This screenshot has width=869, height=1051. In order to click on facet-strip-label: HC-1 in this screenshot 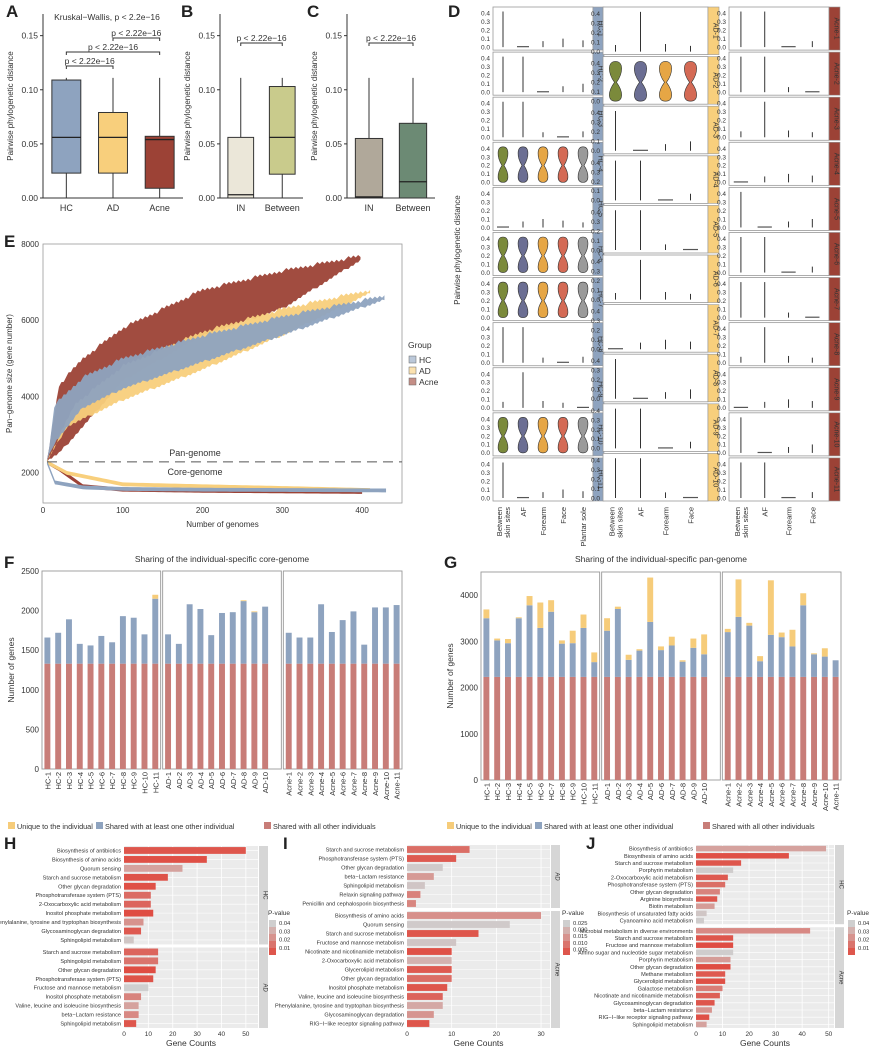, I will do `click(600, 28)`.